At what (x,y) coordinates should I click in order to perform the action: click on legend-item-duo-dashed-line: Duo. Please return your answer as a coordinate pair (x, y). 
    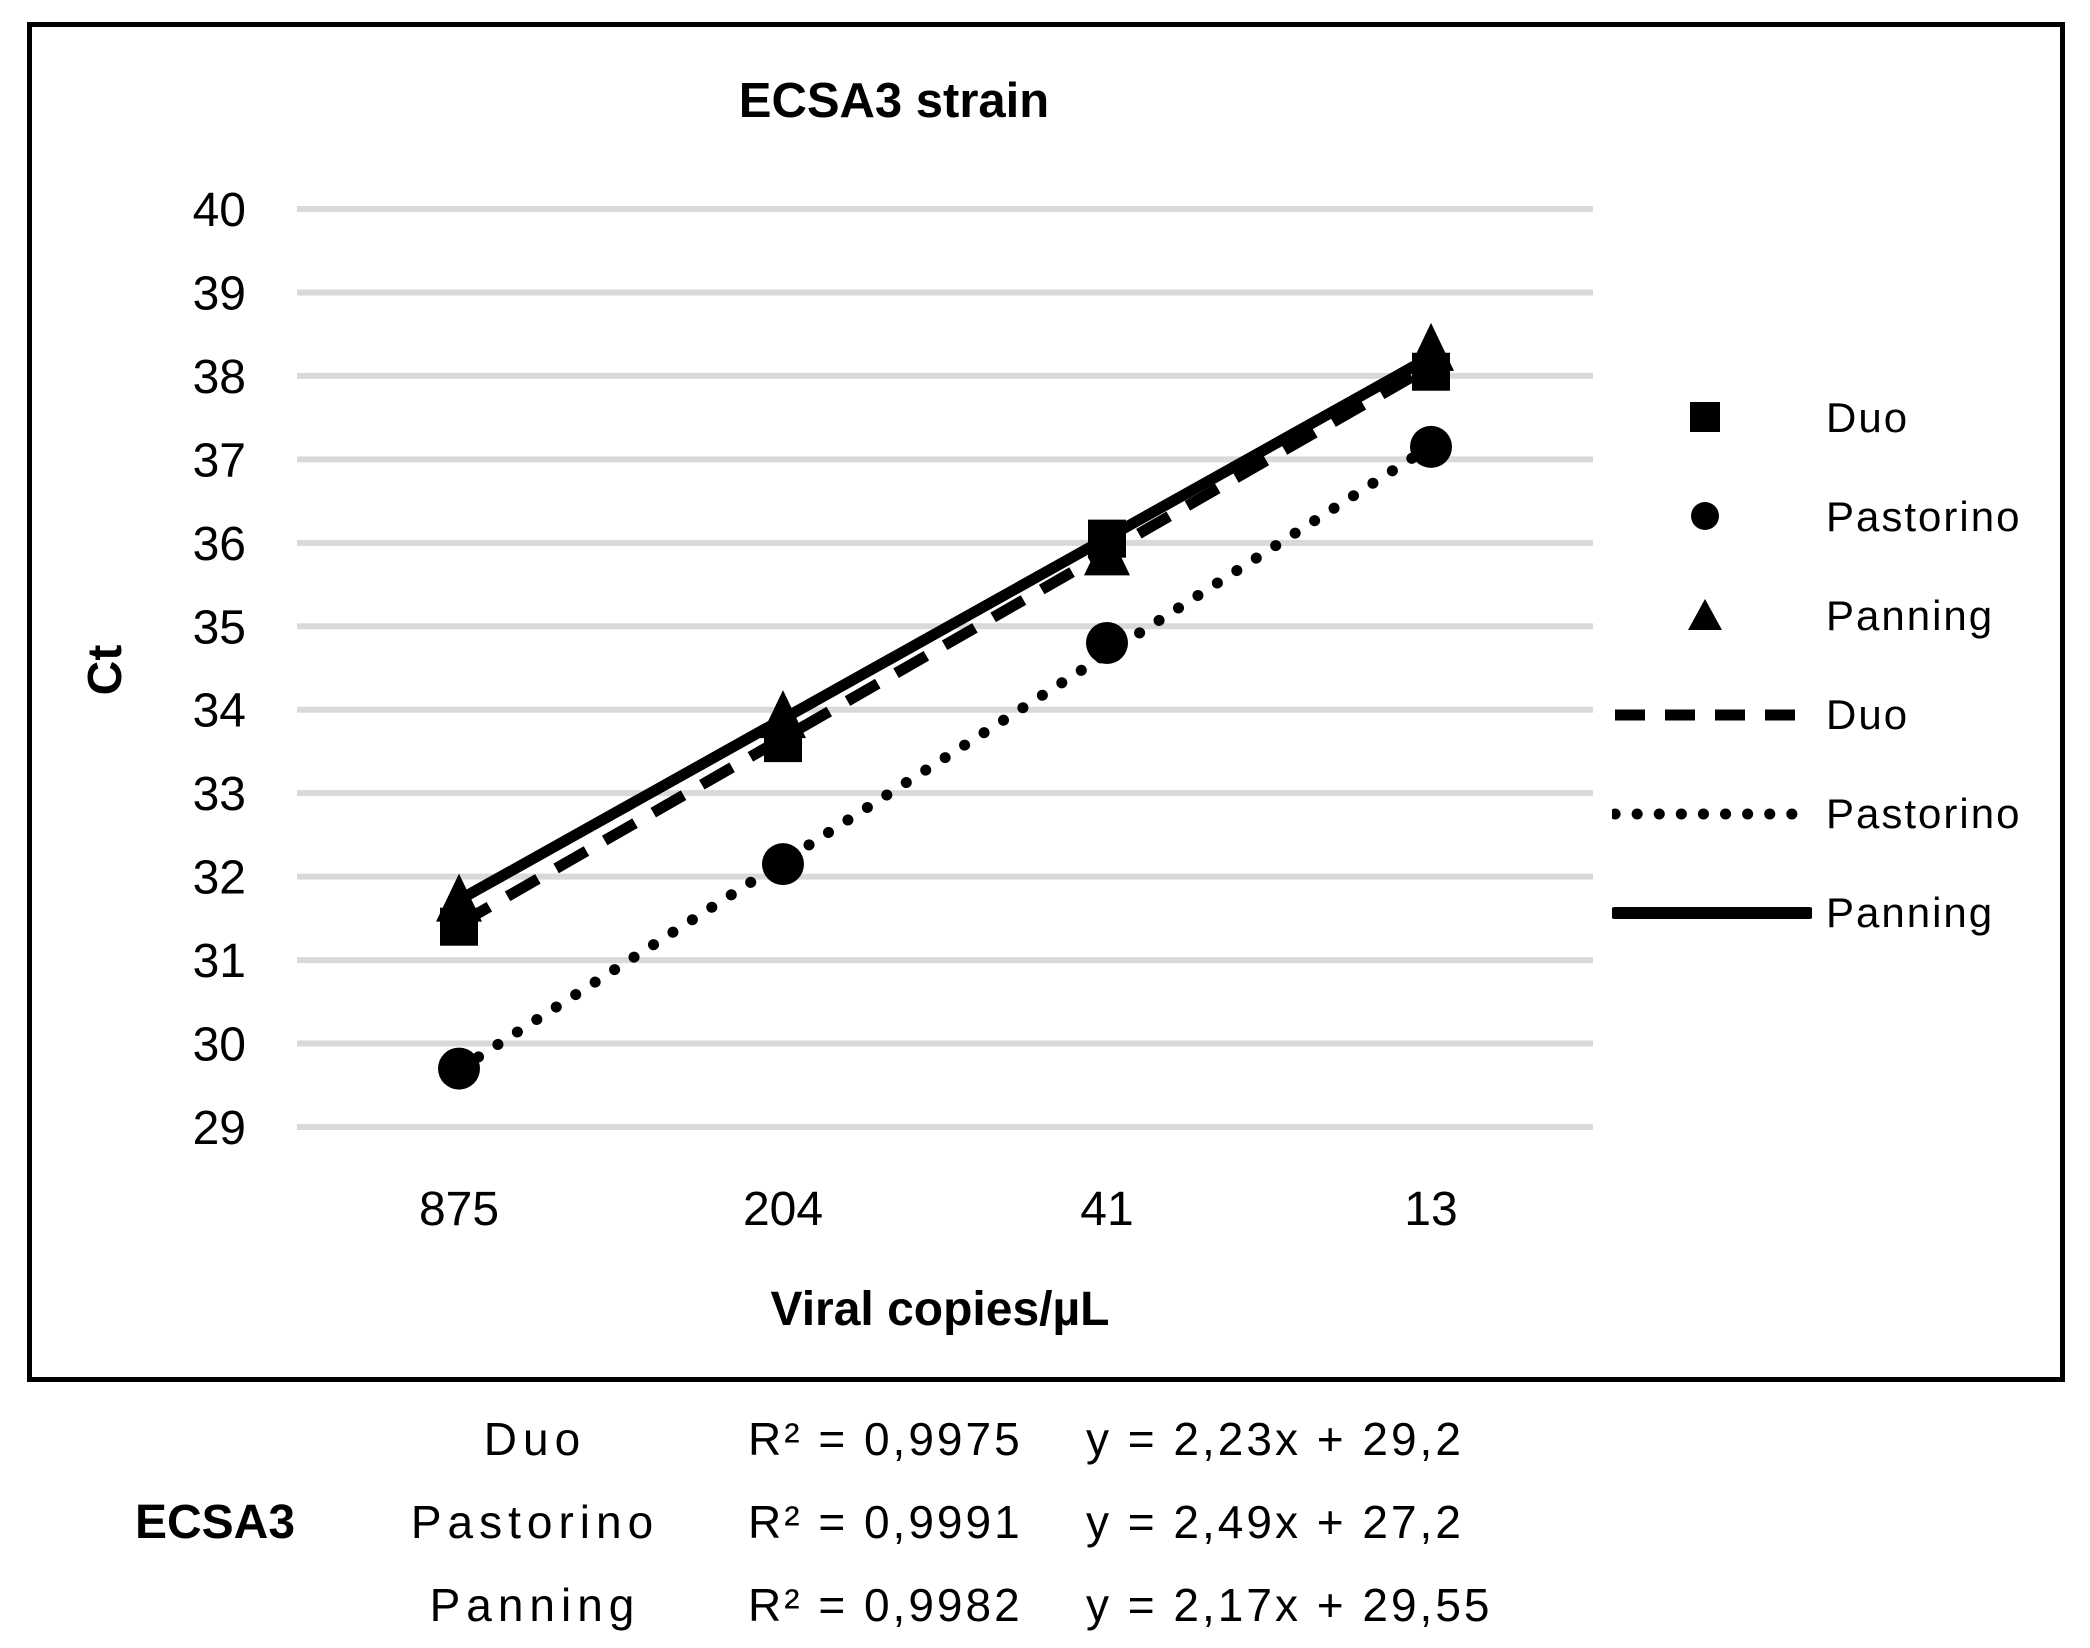
    Looking at the image, I should click on (1847, 714).